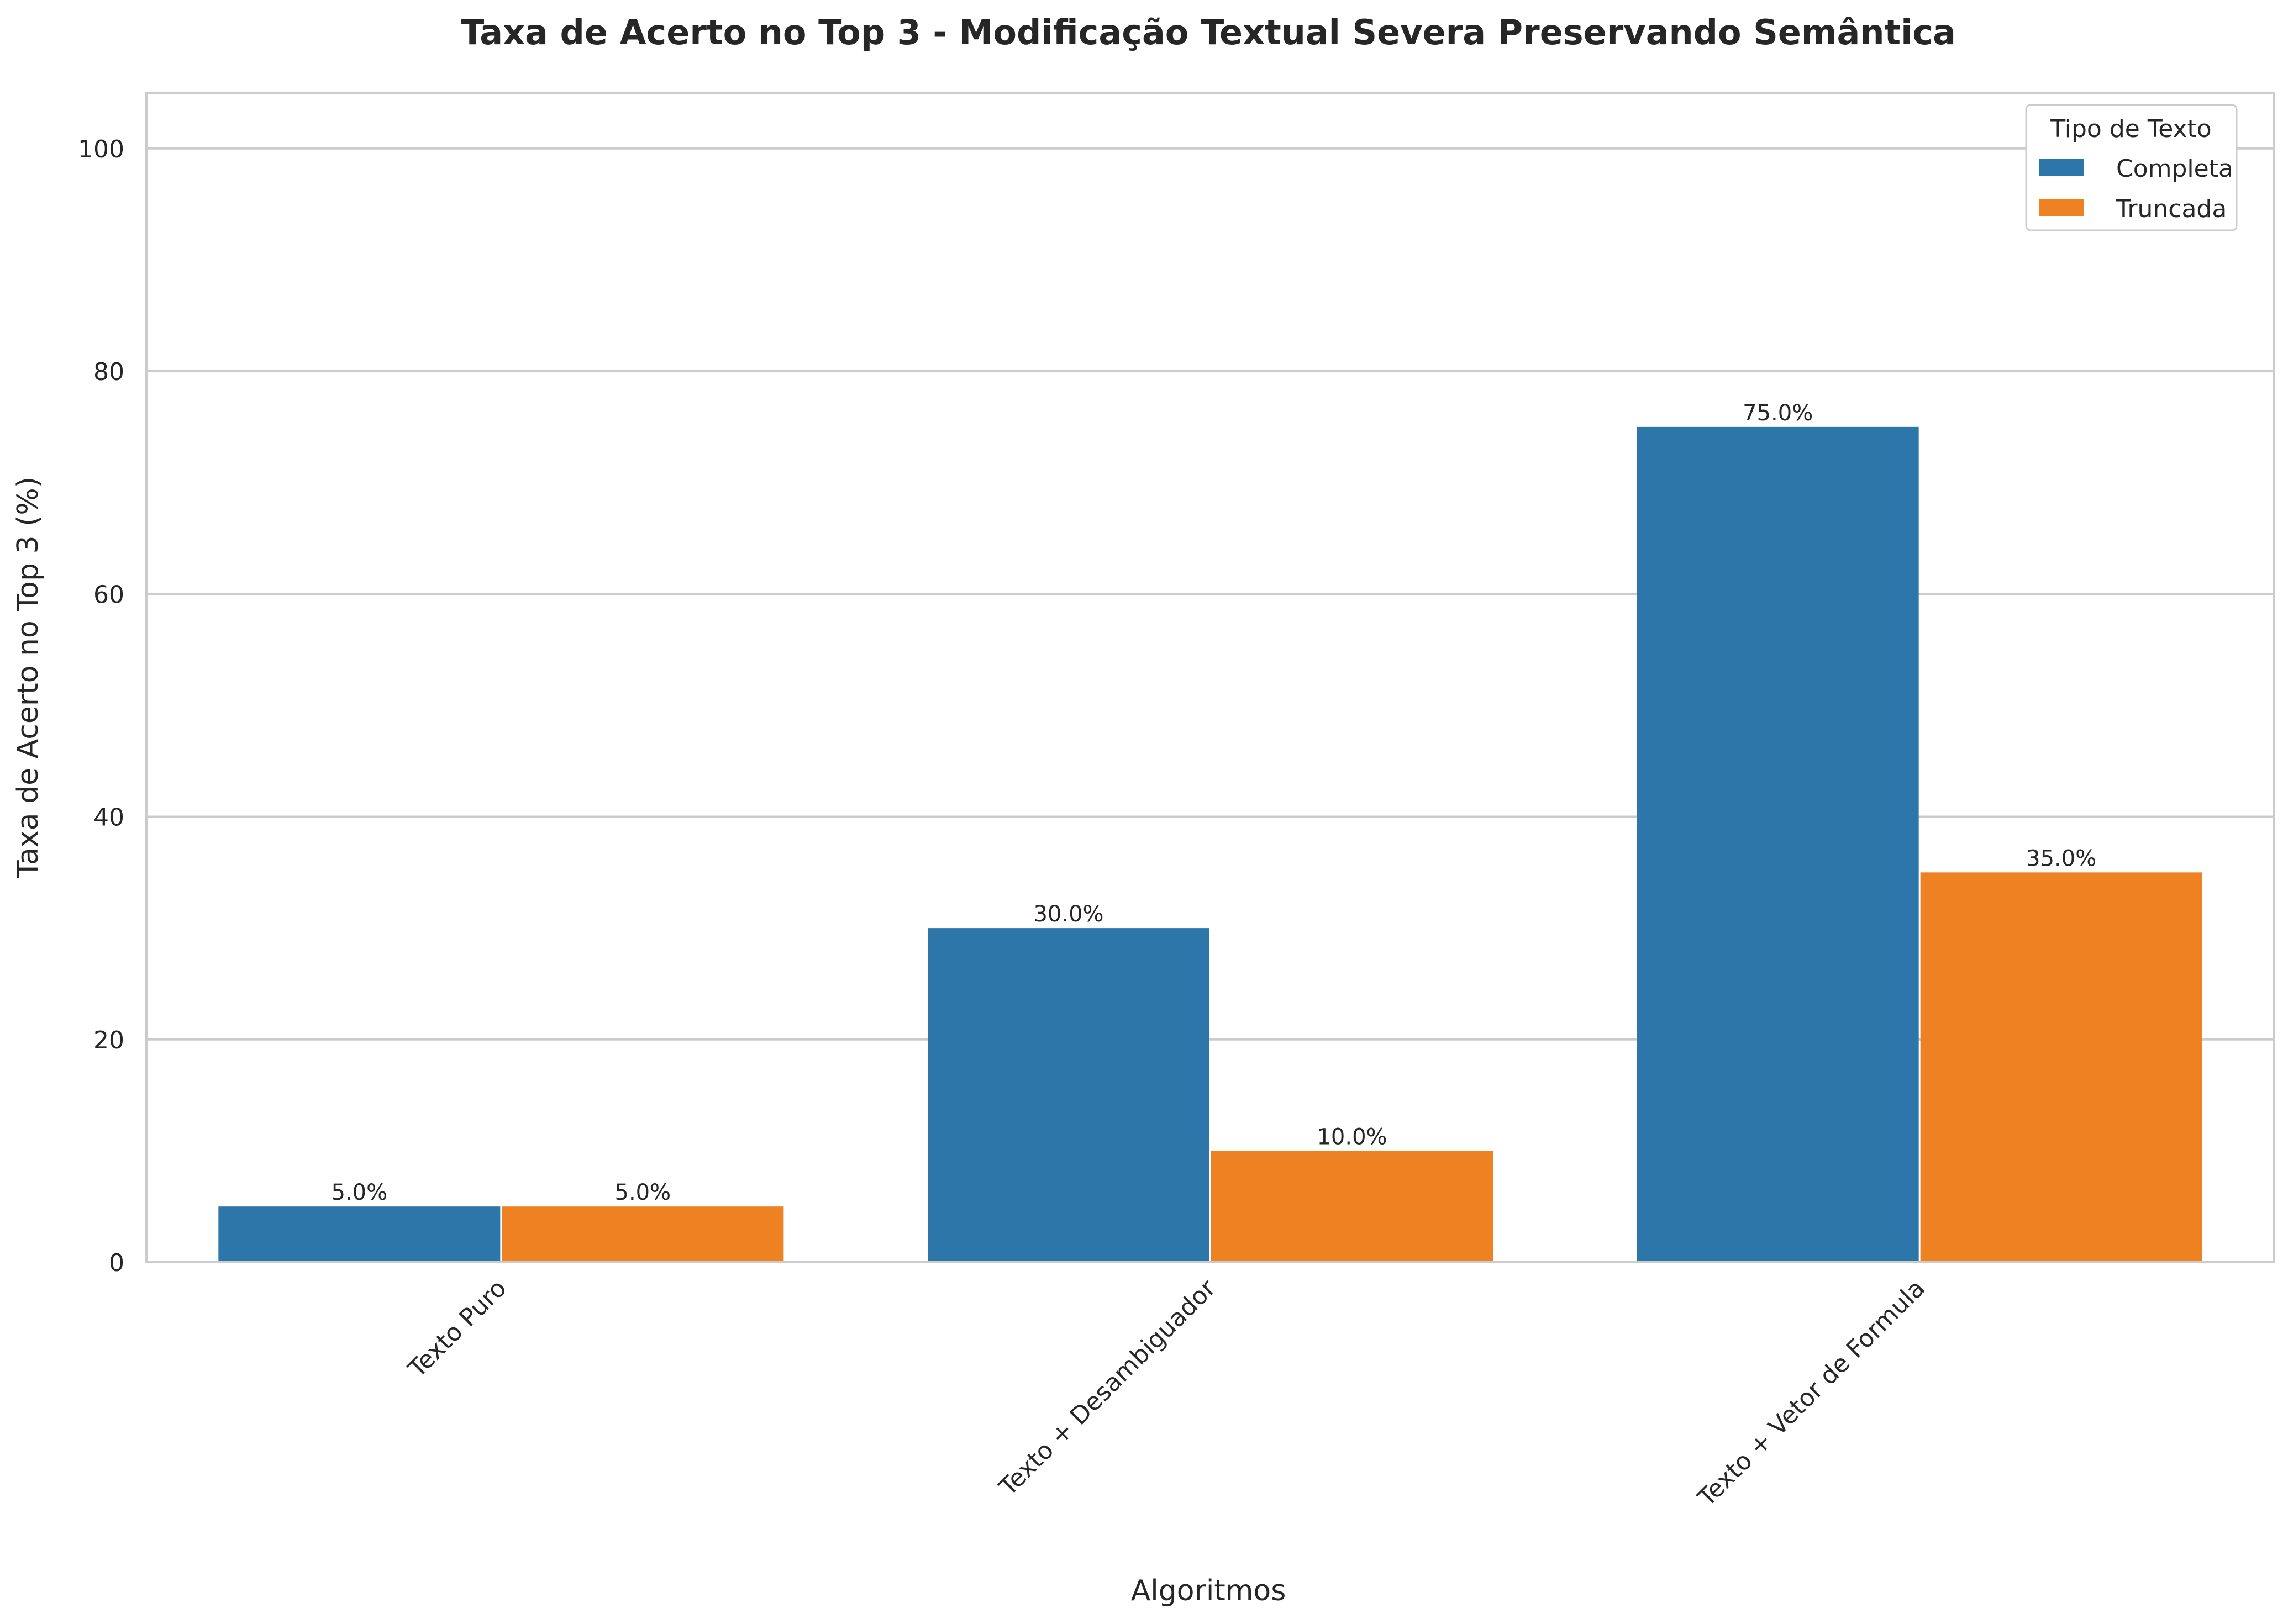 This screenshot has width=2288, height=1624. What do you see at coordinates (116, 1263) in the screenshot?
I see `y-tick-label: 0` at bounding box center [116, 1263].